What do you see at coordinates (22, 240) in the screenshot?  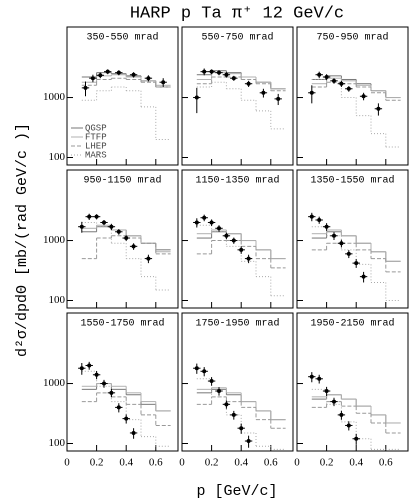 I see `y-axis-label: d²σ/dpdΘ [mb/(rad GeV/c )]` at bounding box center [22, 240].